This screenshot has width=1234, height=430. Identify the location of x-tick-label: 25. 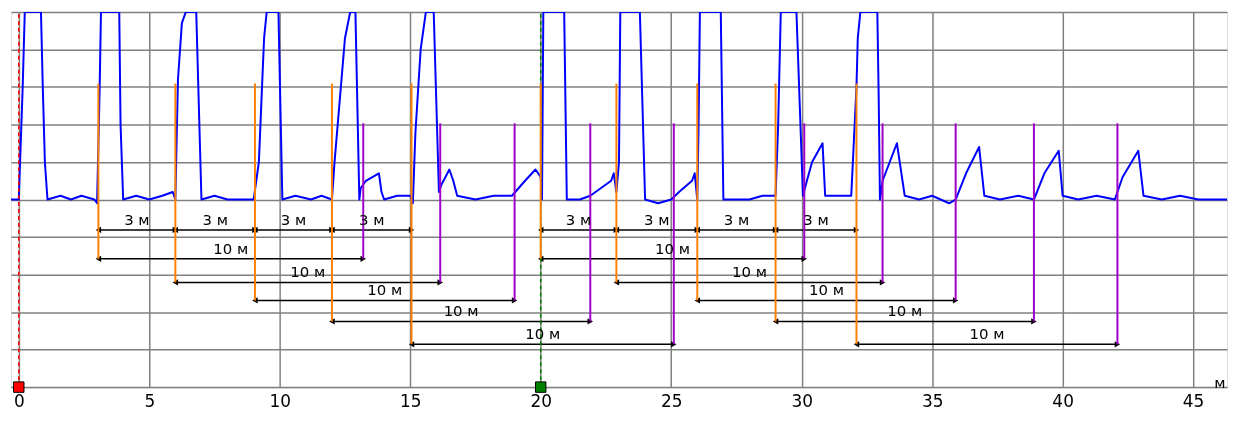
(671, 400).